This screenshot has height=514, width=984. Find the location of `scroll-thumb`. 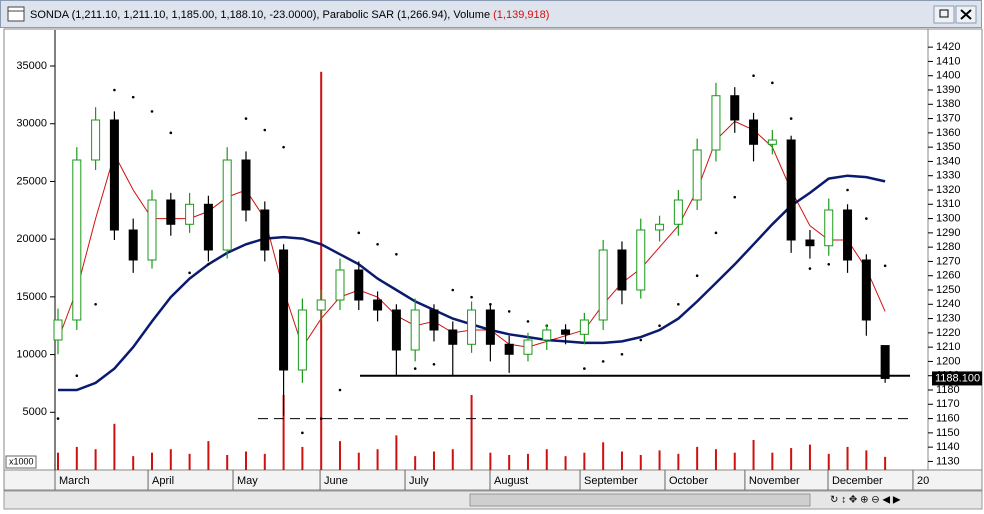

scroll-thumb is located at coordinates (640, 500).